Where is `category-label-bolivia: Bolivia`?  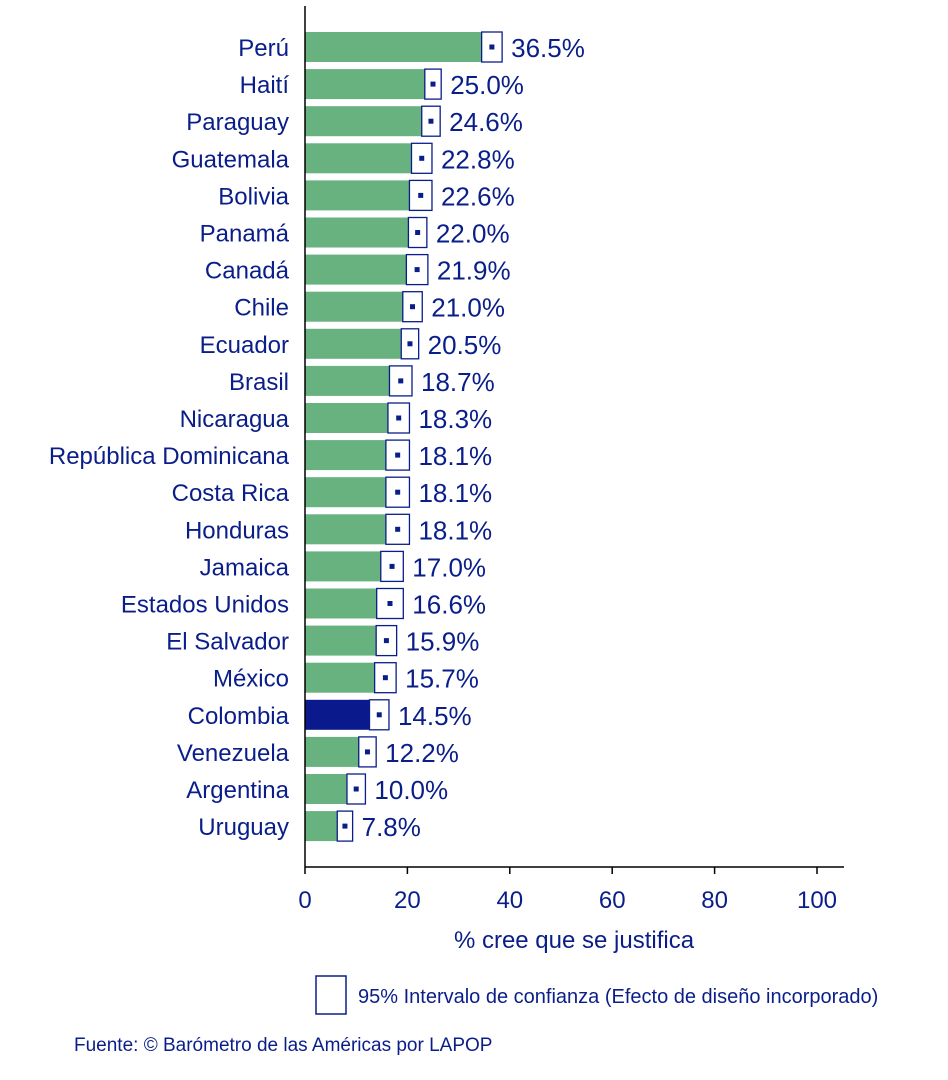 category-label-bolivia: Bolivia is located at coordinates (253, 196).